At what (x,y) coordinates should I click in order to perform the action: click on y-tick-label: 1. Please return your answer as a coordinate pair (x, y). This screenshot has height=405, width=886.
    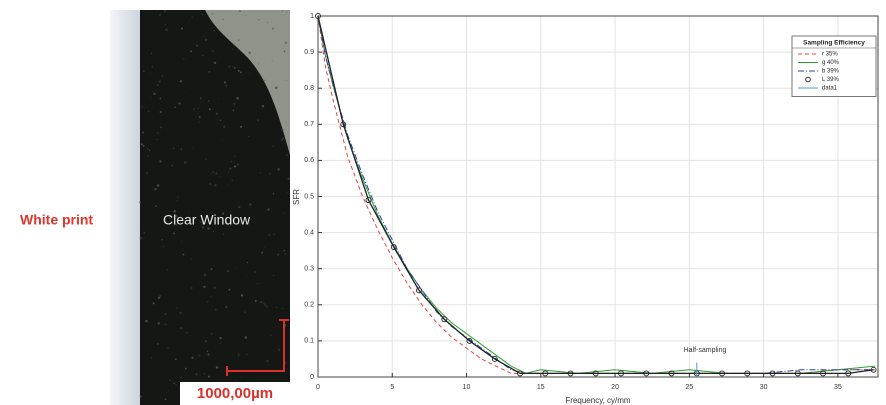
    Looking at the image, I should click on (312, 16).